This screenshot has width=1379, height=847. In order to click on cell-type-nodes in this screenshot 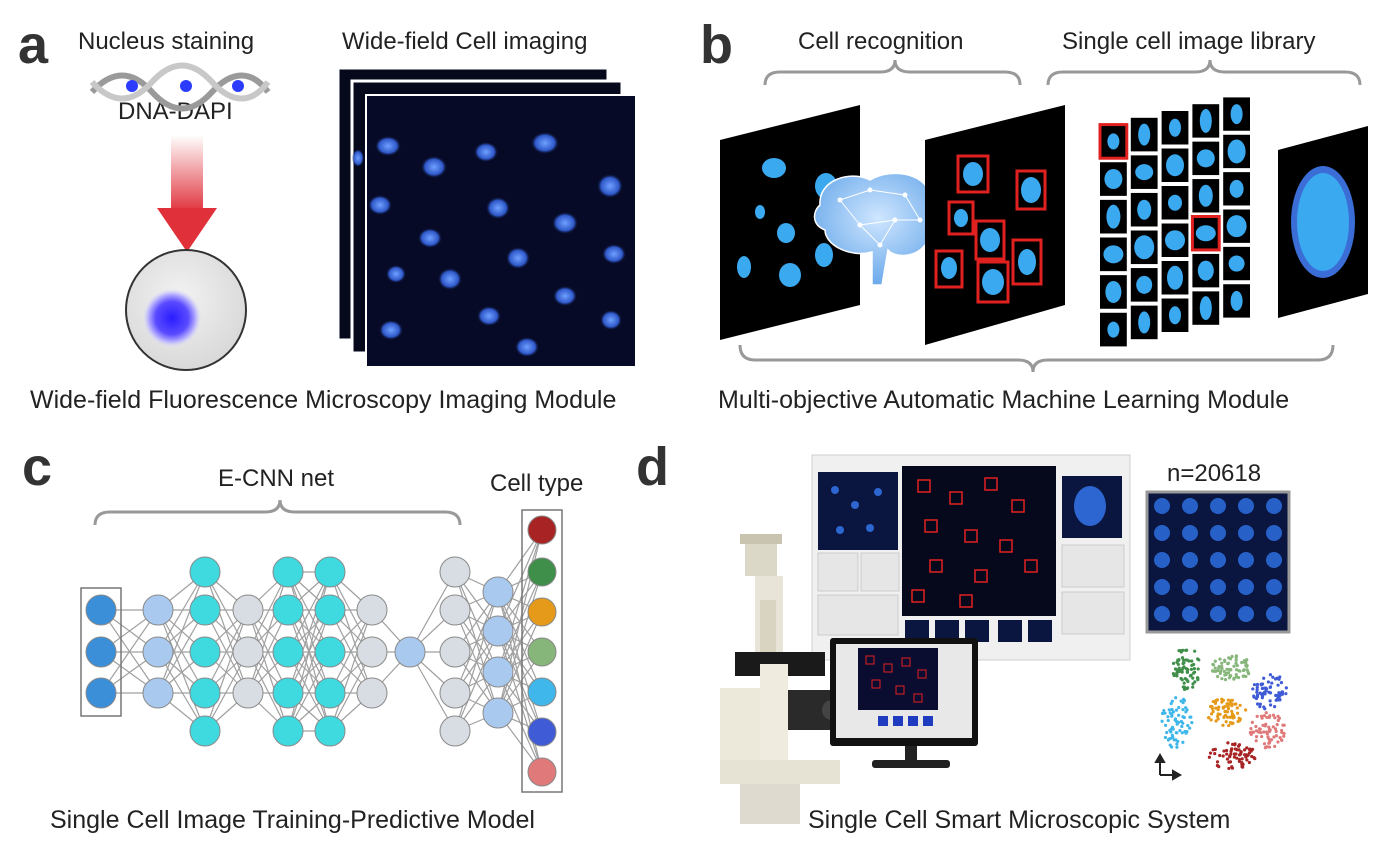, I will do `click(542, 651)`.